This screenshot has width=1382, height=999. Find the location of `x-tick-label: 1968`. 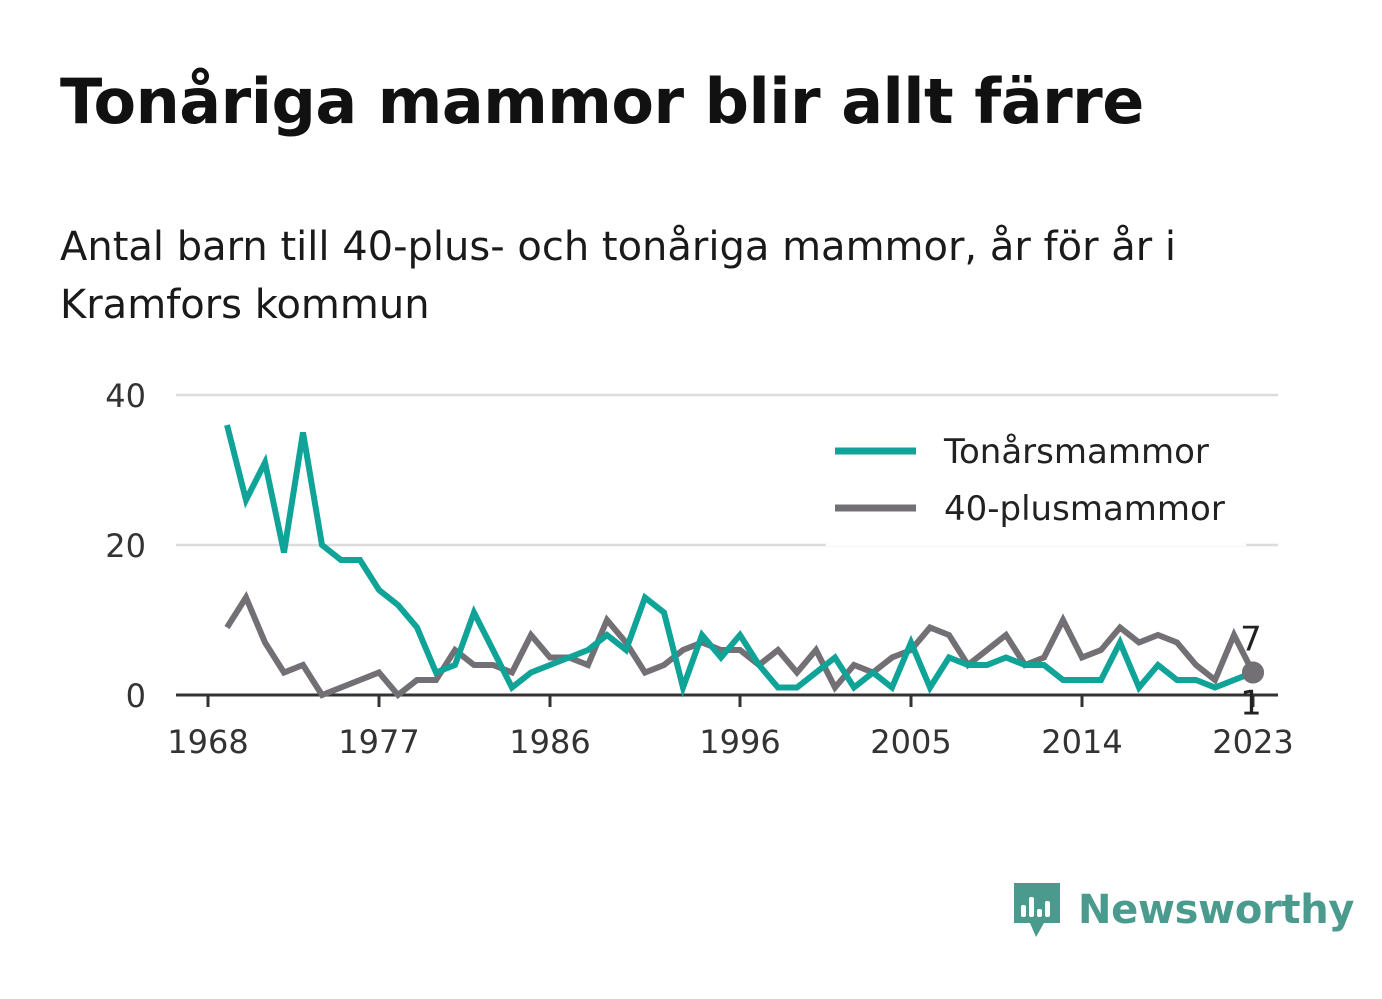

x-tick-label: 1968 is located at coordinates (207, 742).